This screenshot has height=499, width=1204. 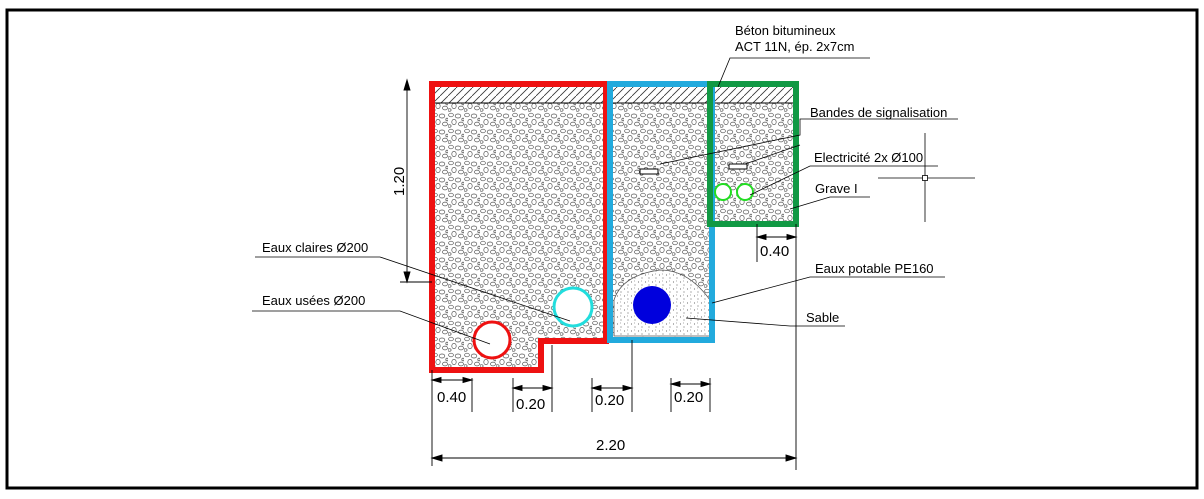 I want to click on dim-gap-width: 0.20, so click(x=609, y=400).